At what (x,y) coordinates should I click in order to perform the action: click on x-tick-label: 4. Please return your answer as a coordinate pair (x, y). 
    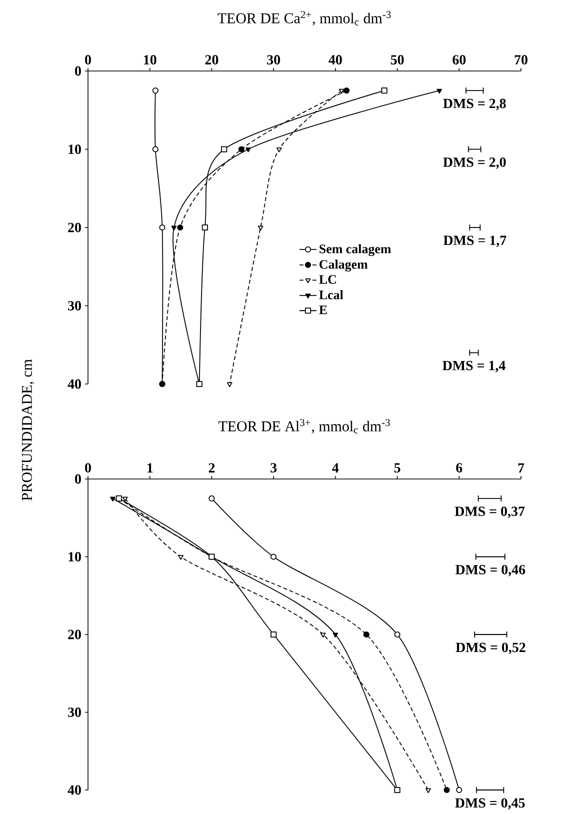
    Looking at the image, I should click on (335, 467).